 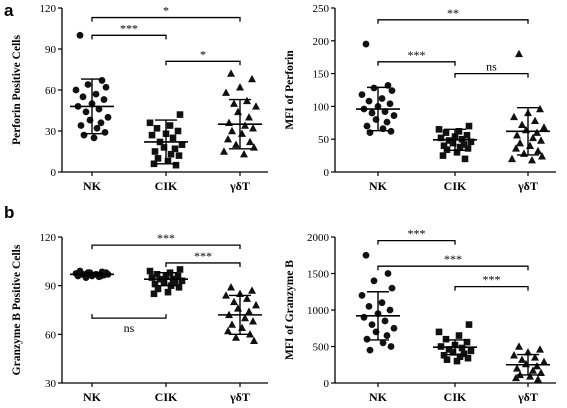 What do you see at coordinates (321, 9) in the screenshot?
I see `y-tick-label: 250` at bounding box center [321, 9].